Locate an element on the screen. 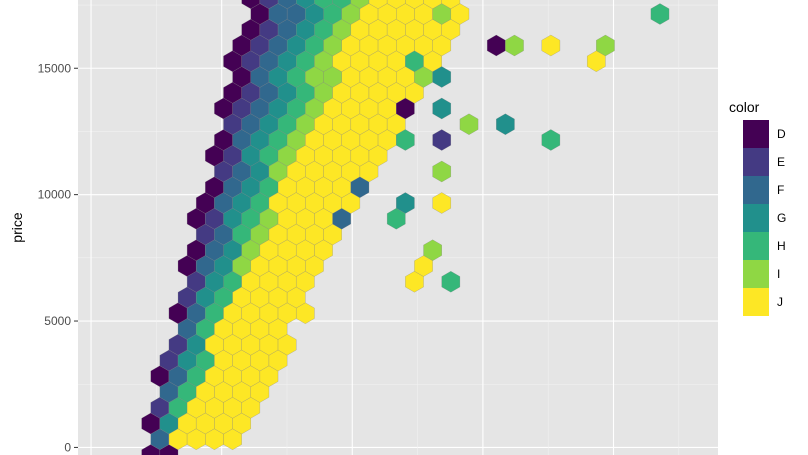 Image resolution: width=808 pixels, height=455 pixels. legend-label: D is located at coordinates (781, 134).